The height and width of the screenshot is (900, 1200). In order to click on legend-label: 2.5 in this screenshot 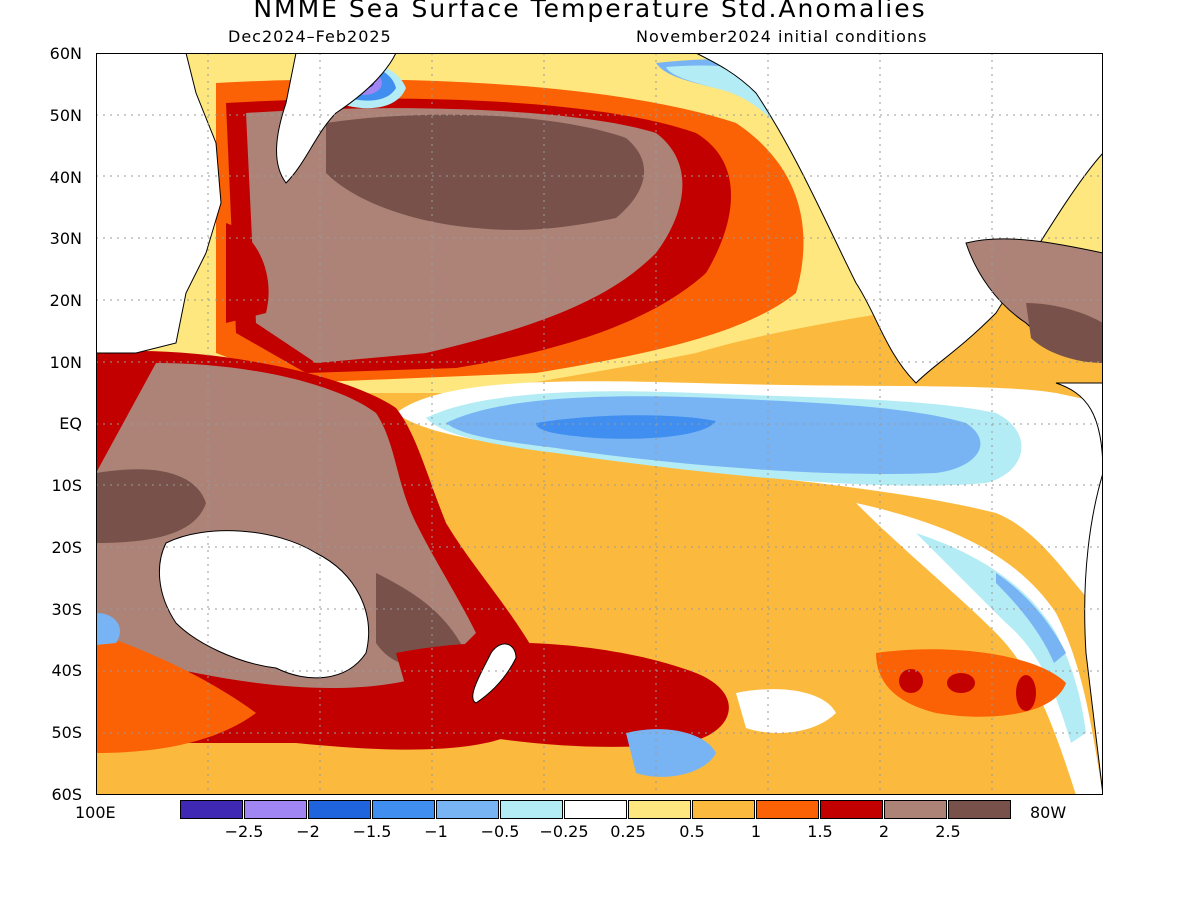, I will do `click(948, 831)`.